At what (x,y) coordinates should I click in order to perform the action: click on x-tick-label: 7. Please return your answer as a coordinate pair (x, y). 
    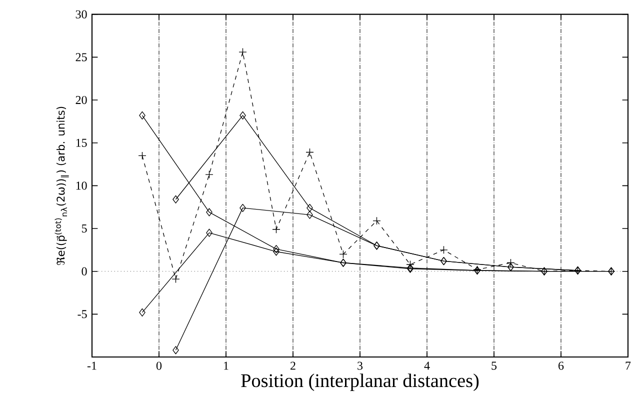
    Looking at the image, I should click on (628, 366).